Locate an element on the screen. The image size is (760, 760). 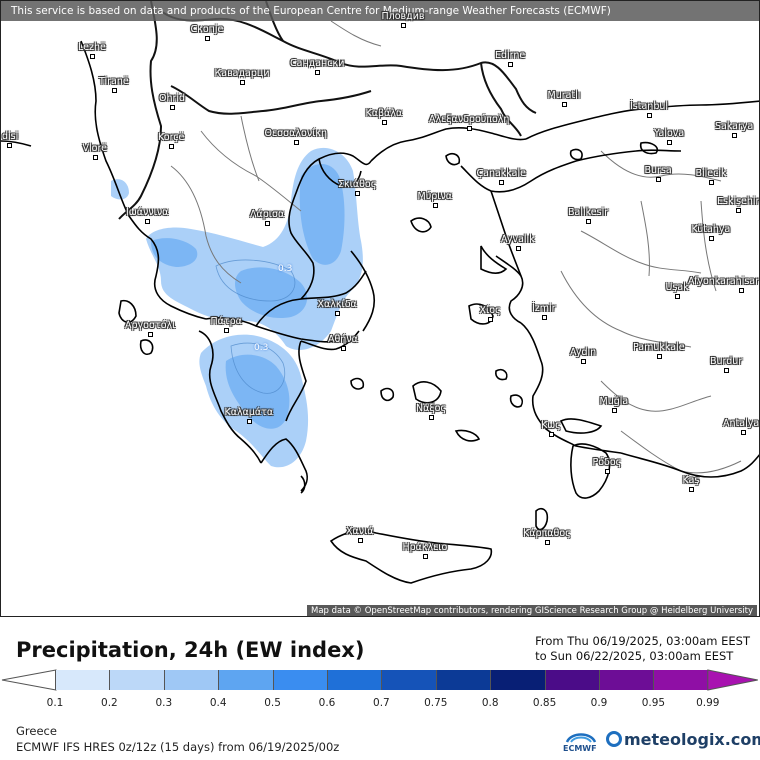
city-label: Αλεξανδρούπολη is located at coordinates (469, 119).